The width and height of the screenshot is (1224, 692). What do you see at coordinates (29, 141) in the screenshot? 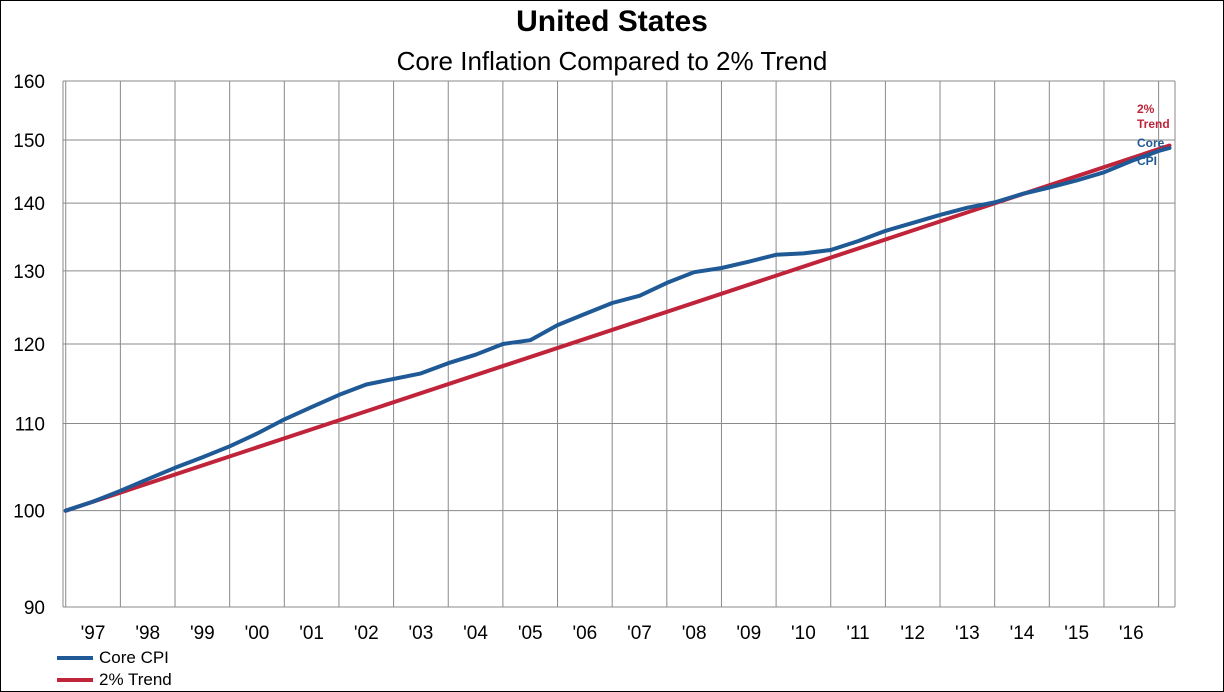
I see `y-tick-label: 150` at bounding box center [29, 141].